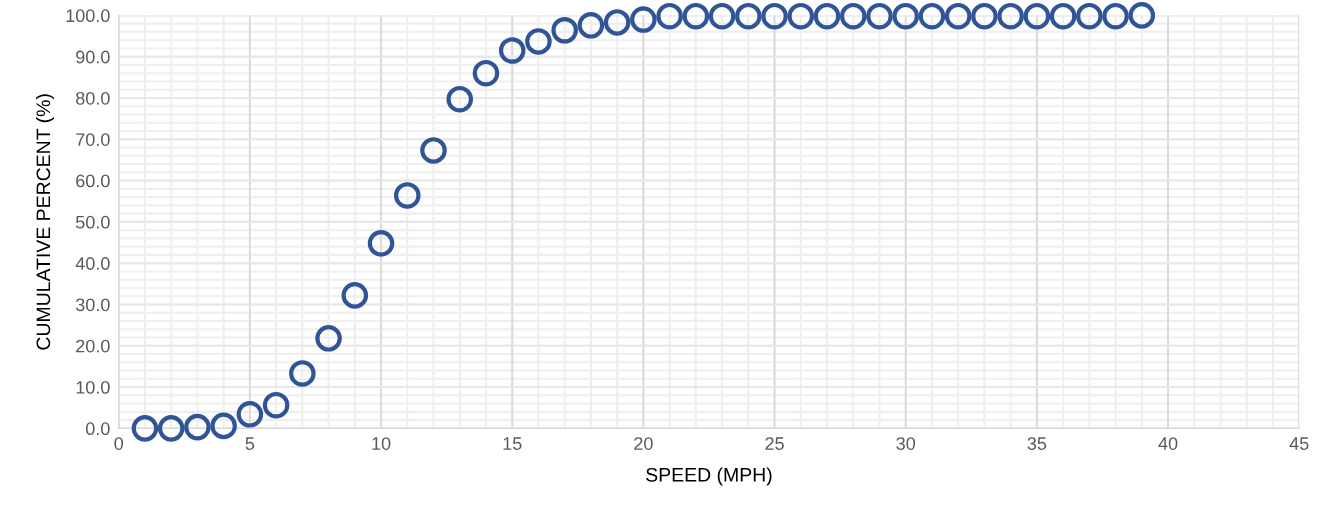 This screenshot has width=1319, height=513. Describe the element at coordinates (92, 305) in the screenshot. I see `y-tick-label: 30.0` at that location.